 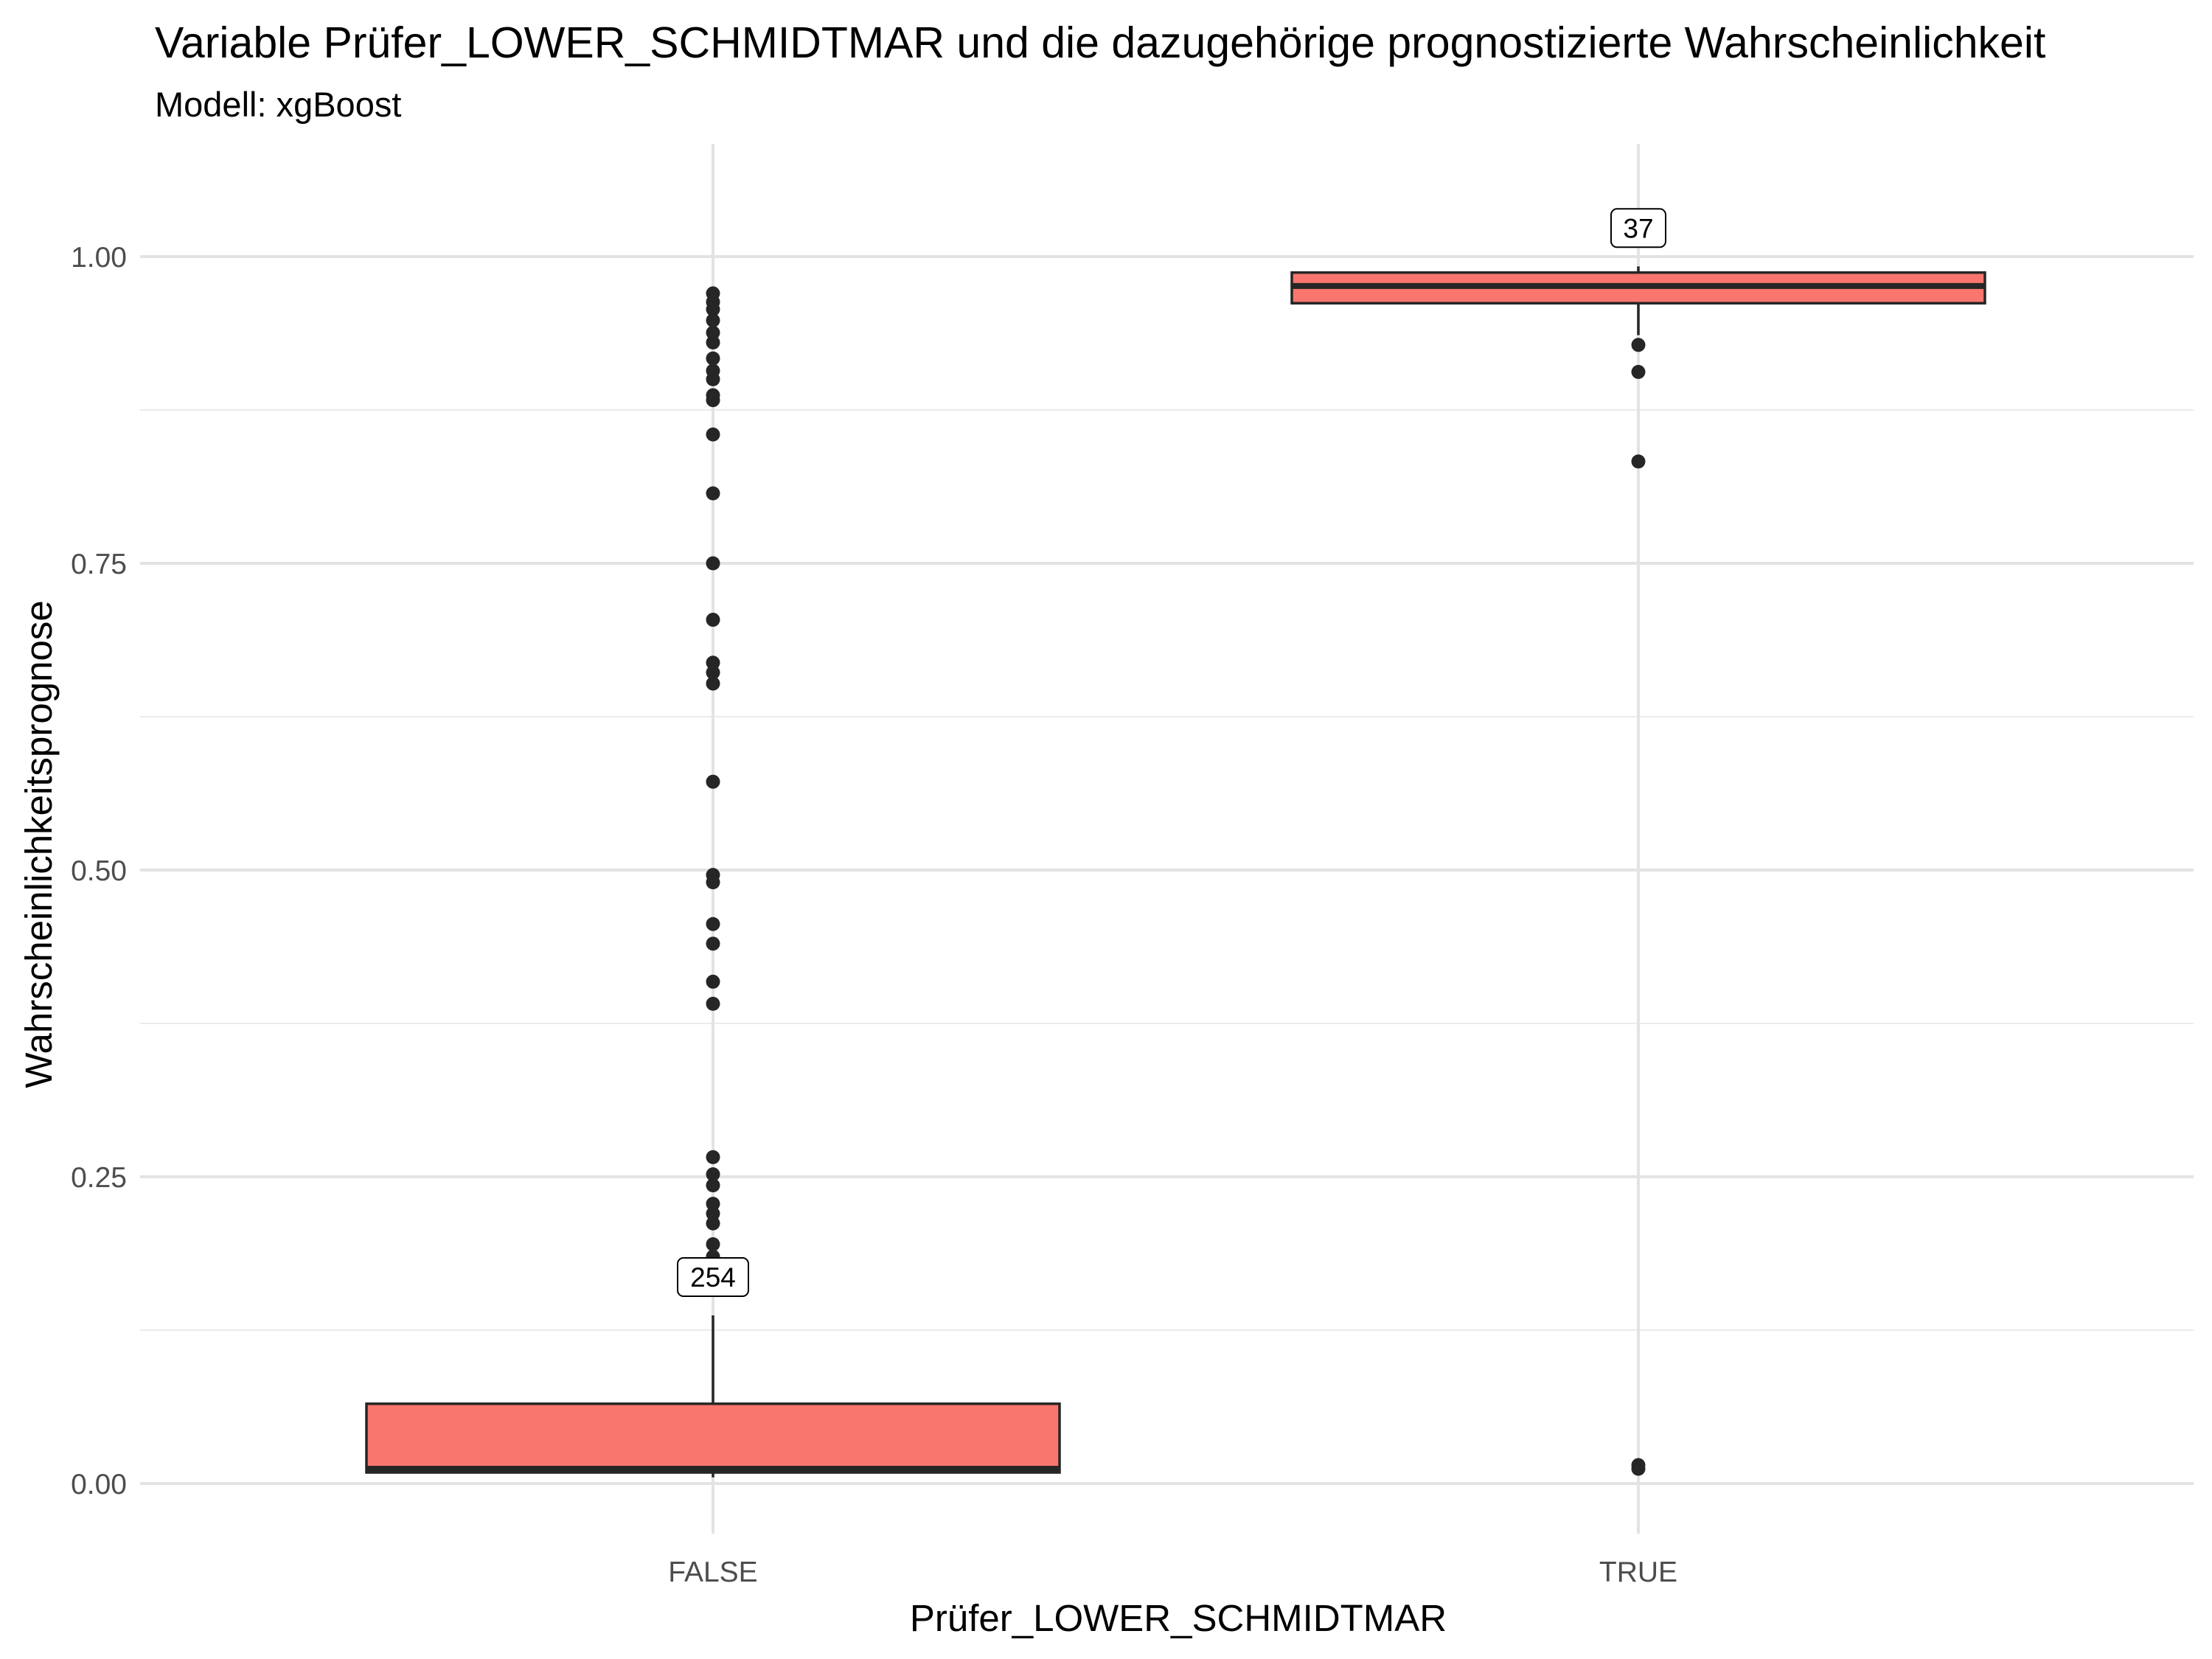 I want to click on y-axis-ticks: 0.00 0.25 0.50 0.75 1.00, so click(x=99, y=871).